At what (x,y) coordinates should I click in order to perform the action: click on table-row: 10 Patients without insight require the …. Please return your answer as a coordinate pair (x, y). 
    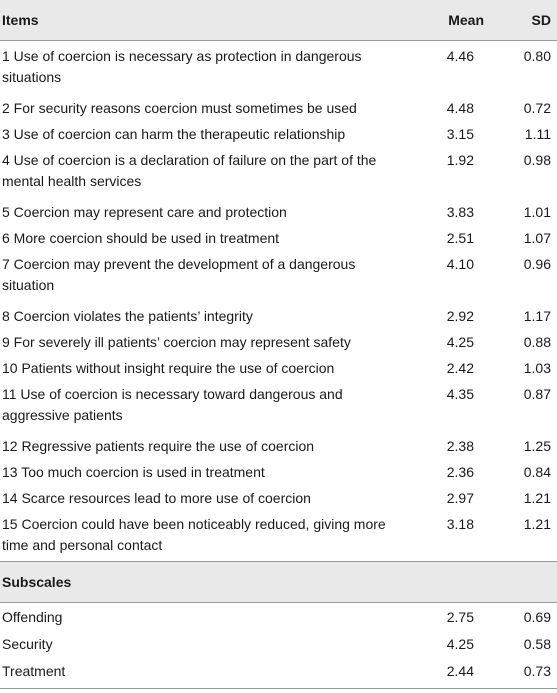
    Looking at the image, I should click on (278, 366).